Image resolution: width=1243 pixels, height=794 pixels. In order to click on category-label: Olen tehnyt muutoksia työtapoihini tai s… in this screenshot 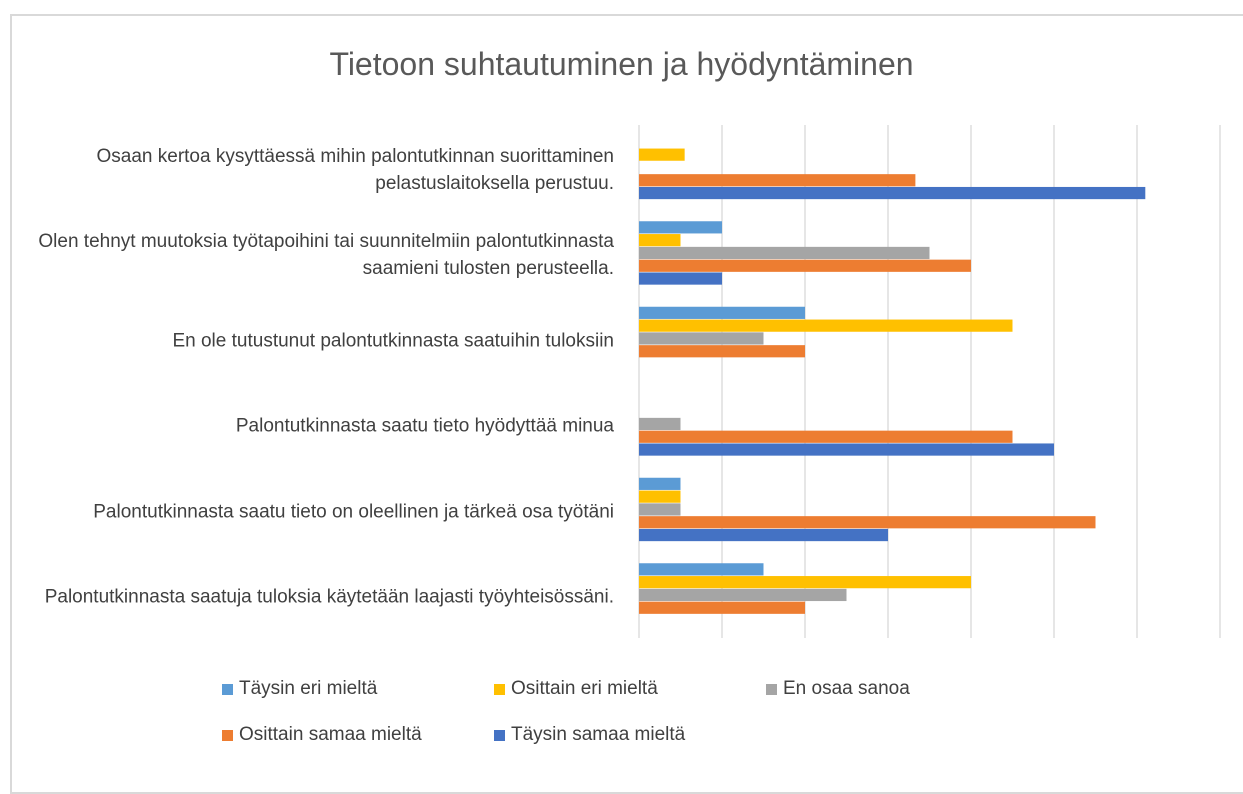, I will do `click(326, 255)`.